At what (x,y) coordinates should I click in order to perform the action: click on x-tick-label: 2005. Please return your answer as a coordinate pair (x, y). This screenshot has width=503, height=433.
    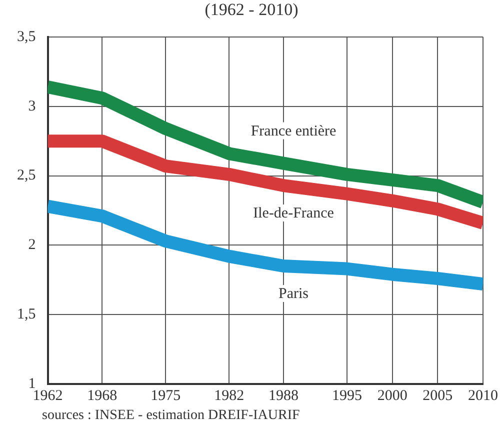
    Looking at the image, I should click on (437, 396).